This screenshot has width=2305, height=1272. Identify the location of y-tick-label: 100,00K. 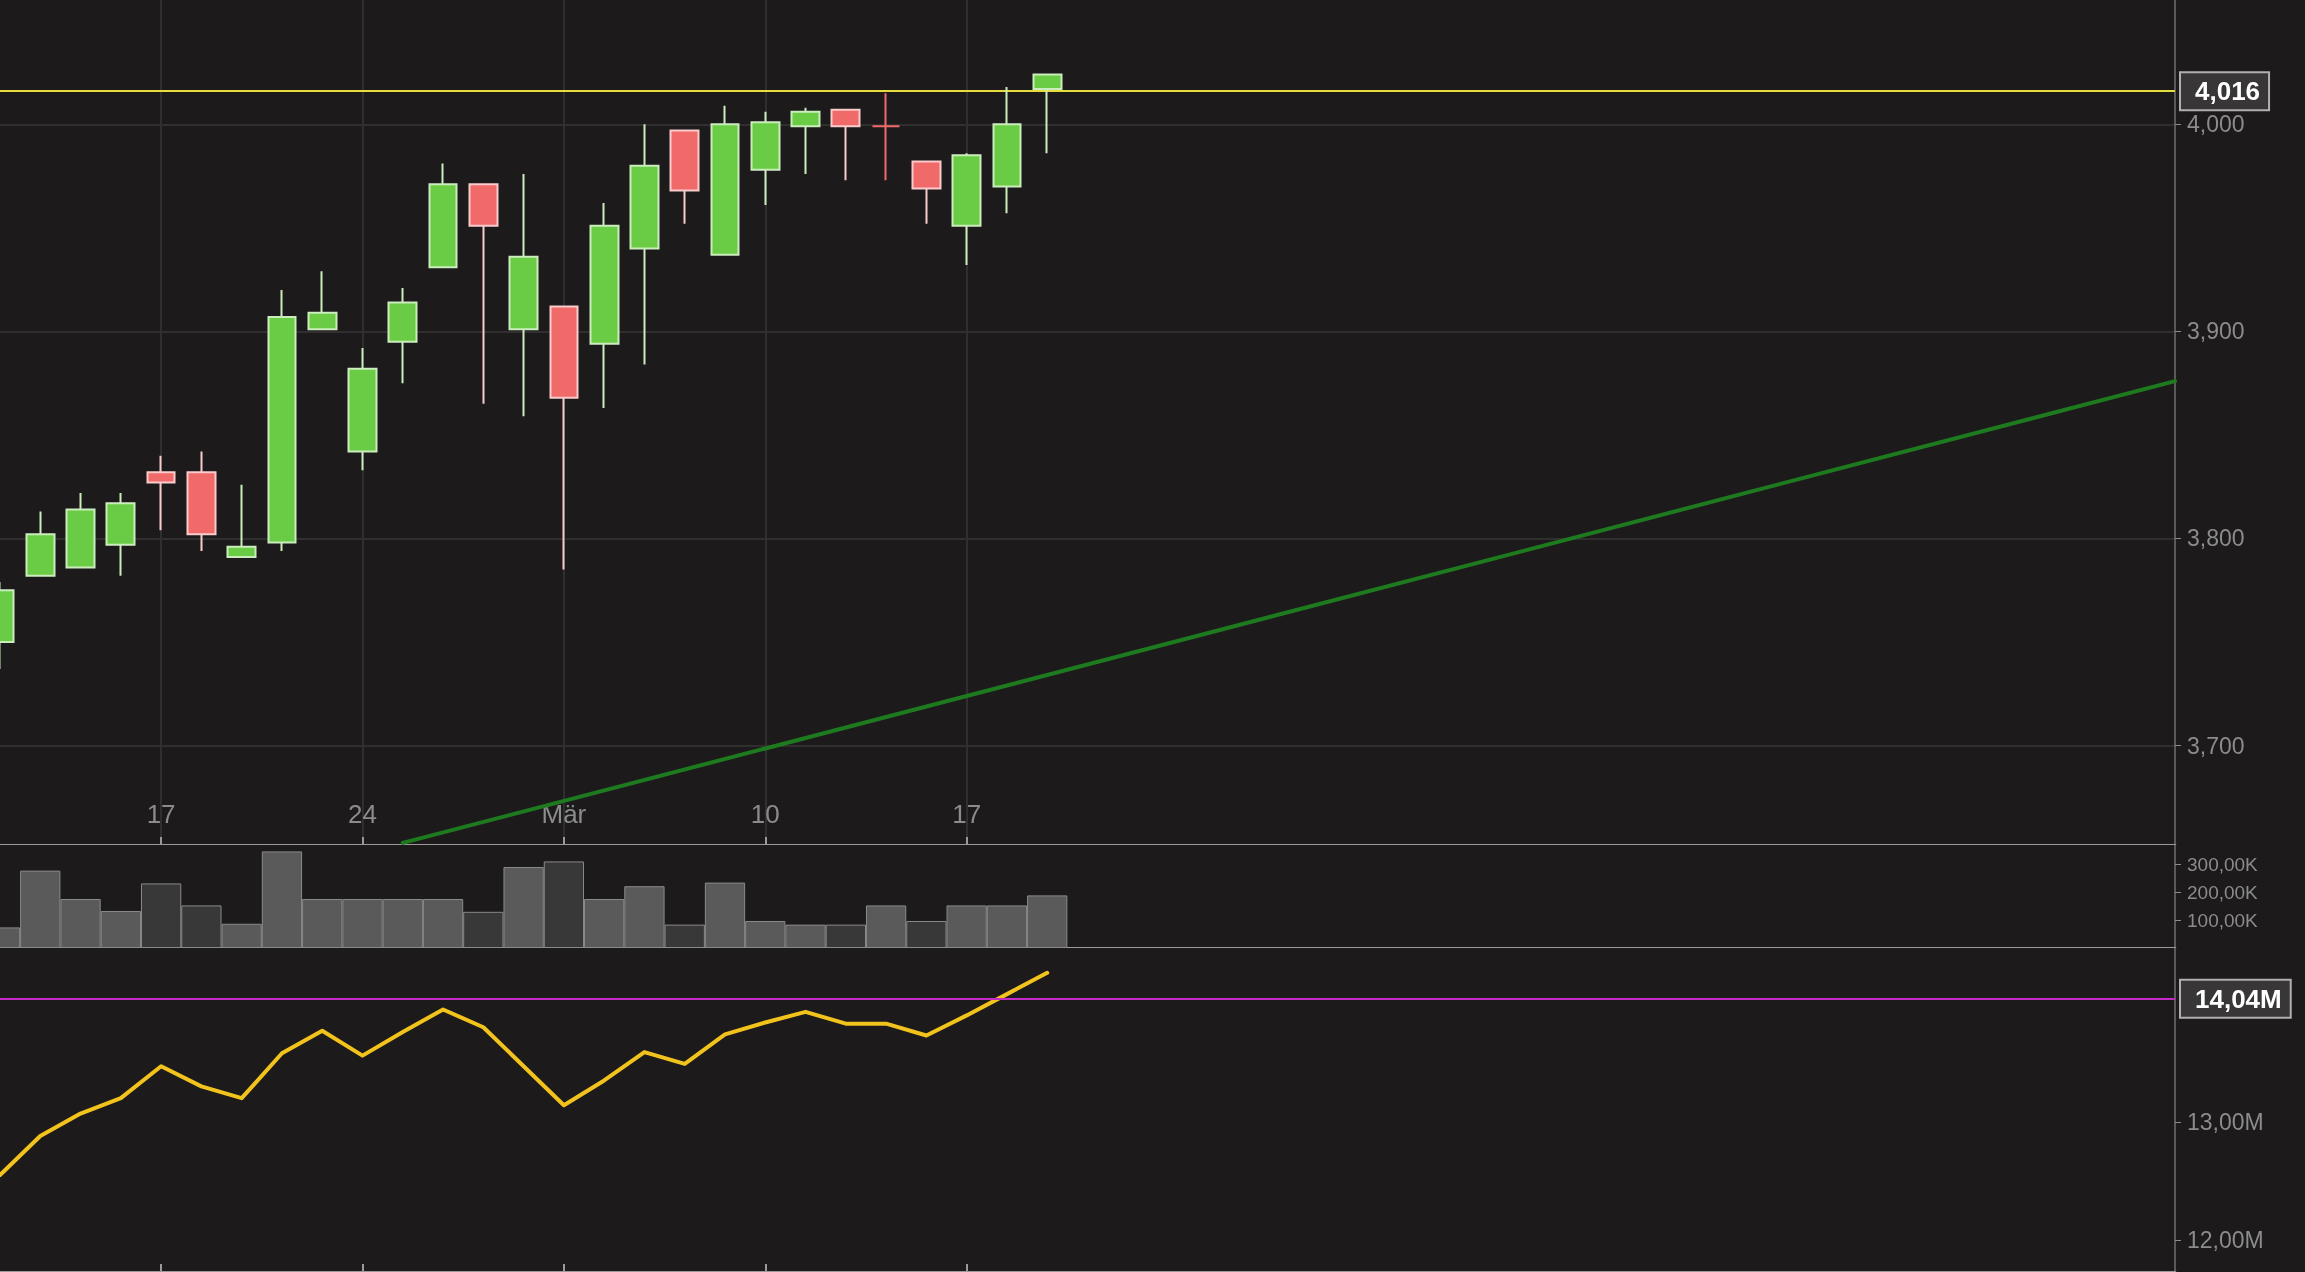
(2223, 920).